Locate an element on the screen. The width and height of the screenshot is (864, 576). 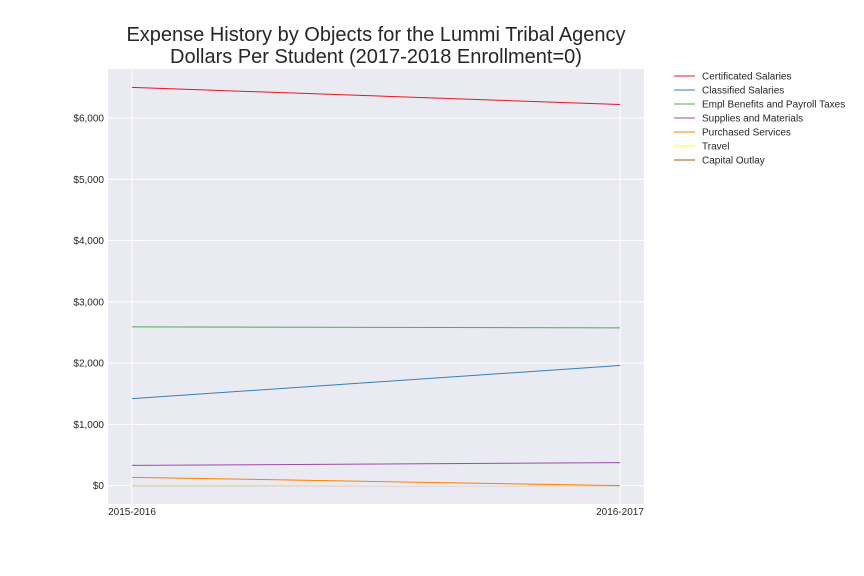
y-tick-label: $5,000 is located at coordinates (88, 180).